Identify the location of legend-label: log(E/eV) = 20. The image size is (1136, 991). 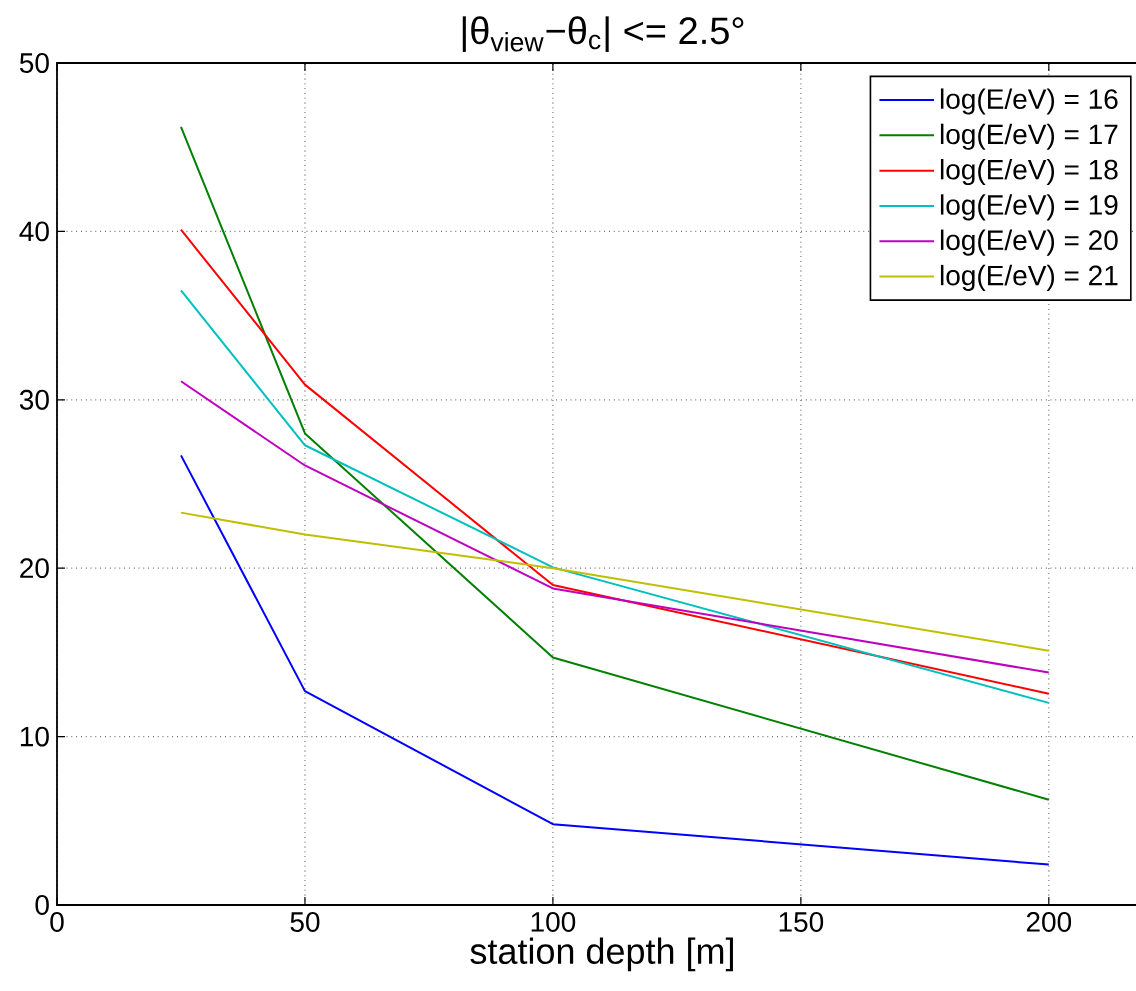
(1029, 242).